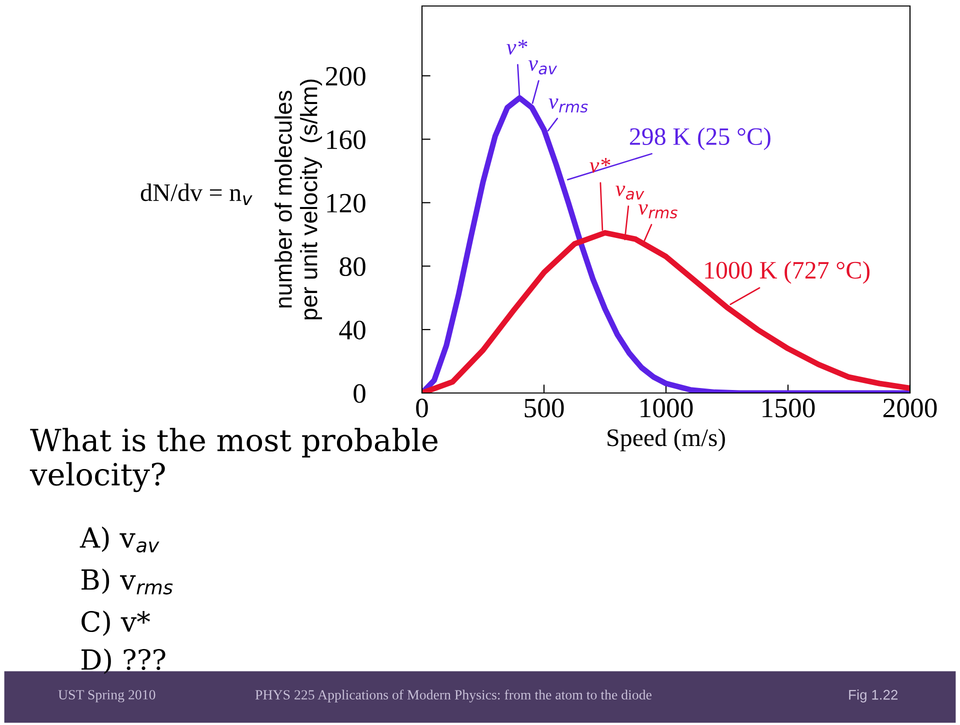  Describe the element at coordinates (666, 408) in the screenshot. I see `x-tick-label: 1000` at that location.